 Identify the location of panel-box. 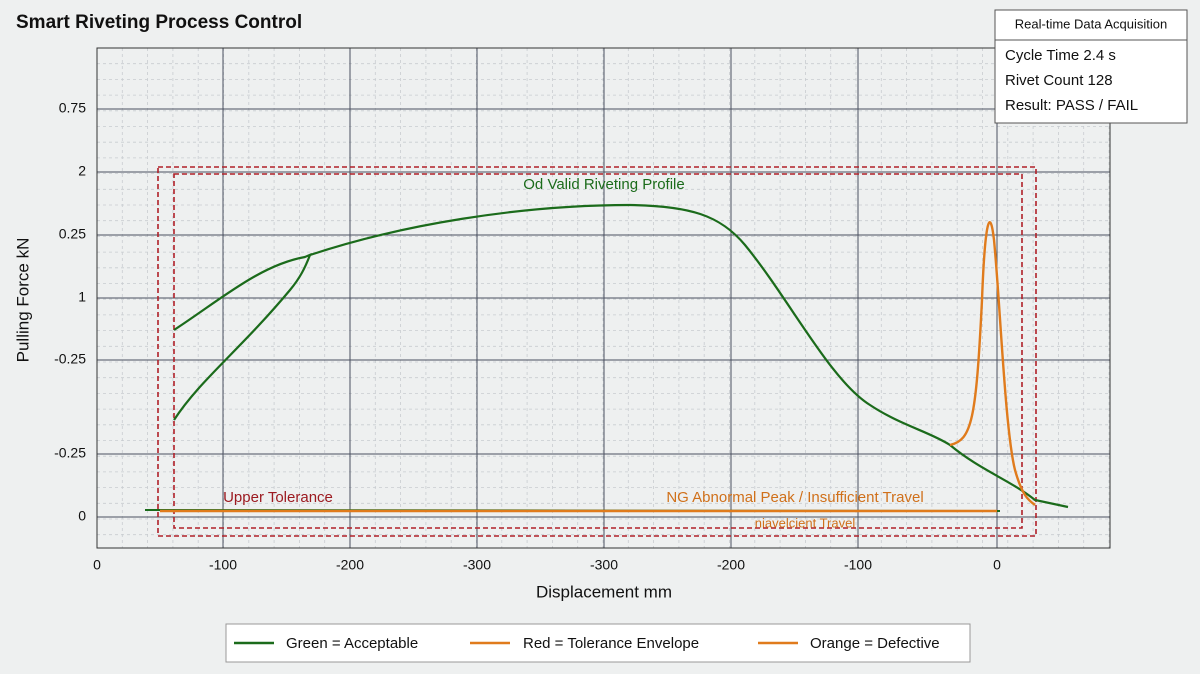
(1091, 66).